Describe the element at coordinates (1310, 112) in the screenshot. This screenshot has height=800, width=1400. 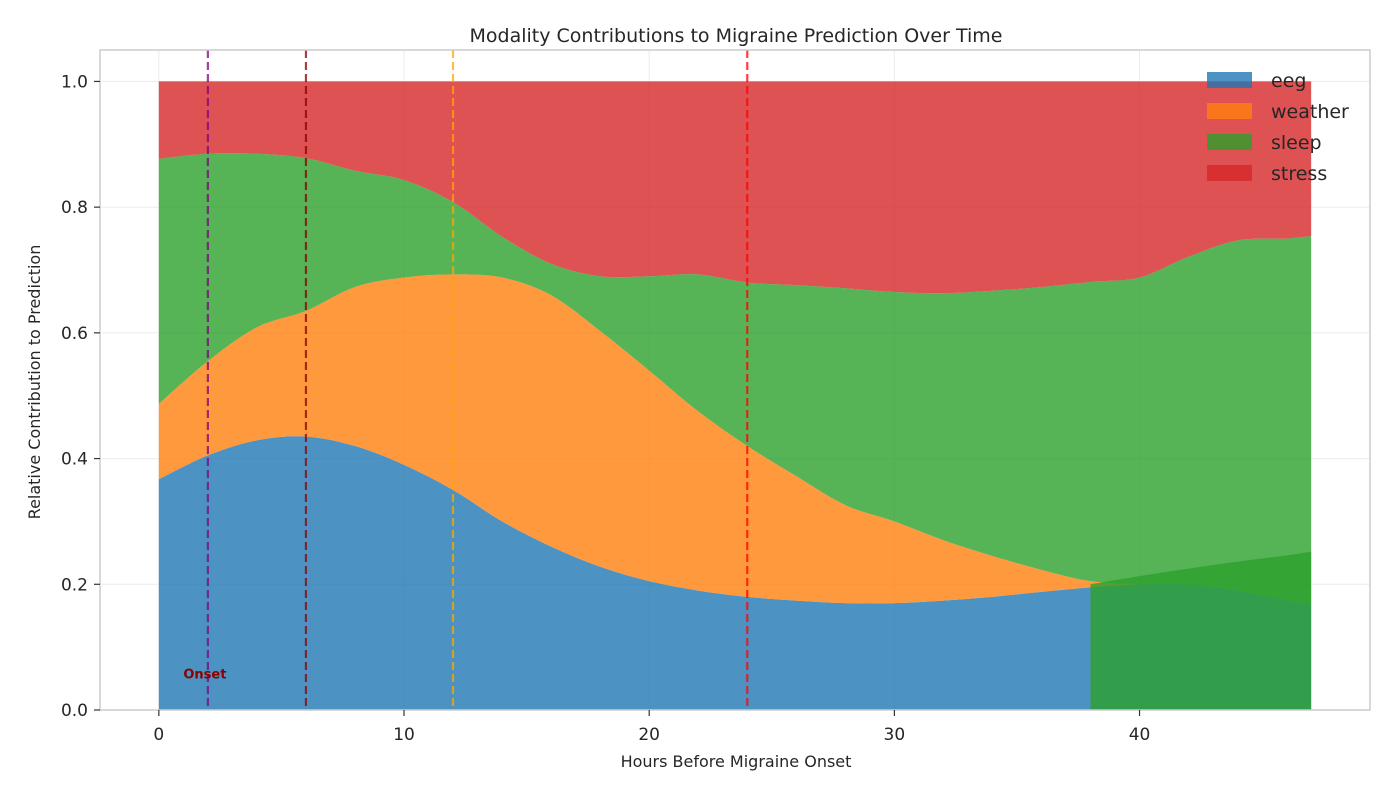
I see `legend-label-weather: weather` at that location.